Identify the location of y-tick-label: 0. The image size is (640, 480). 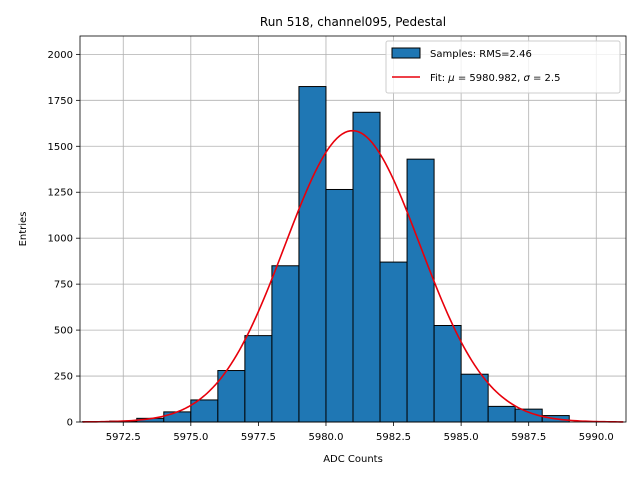
(70, 423).